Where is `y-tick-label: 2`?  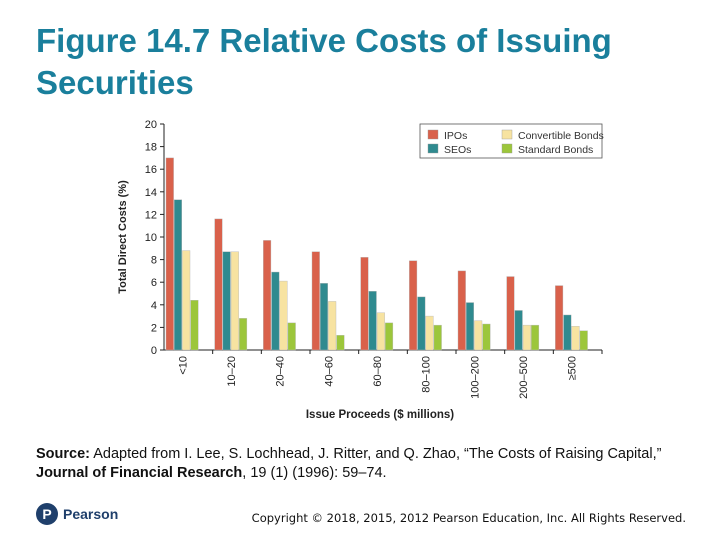 y-tick-label: 2 is located at coordinates (154, 328).